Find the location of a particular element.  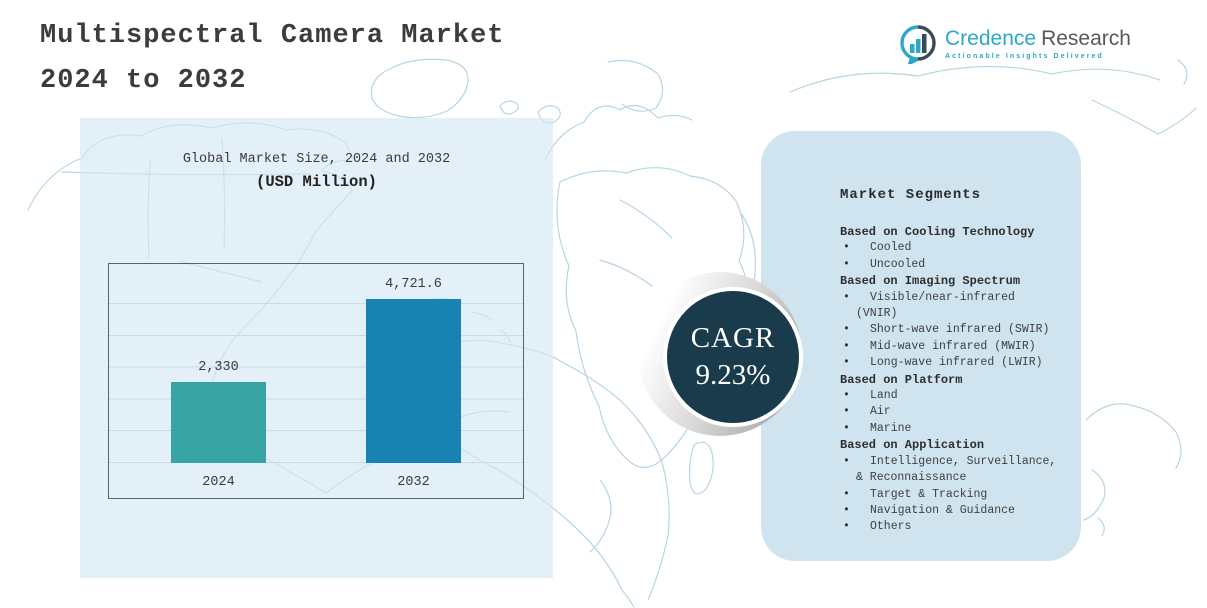

bar-value-label: 2,330 is located at coordinates (218, 367).